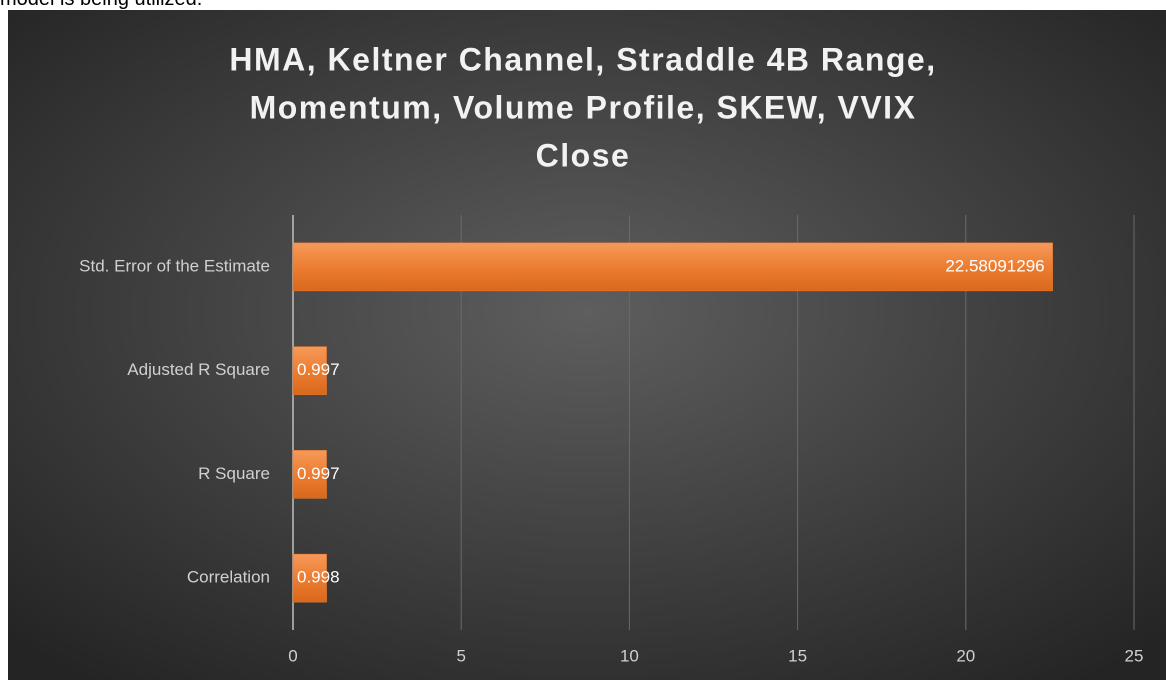 Image resolution: width=1166 pixels, height=680 pixels. What do you see at coordinates (629, 655) in the screenshot?
I see `x-tick-label: 10` at bounding box center [629, 655].